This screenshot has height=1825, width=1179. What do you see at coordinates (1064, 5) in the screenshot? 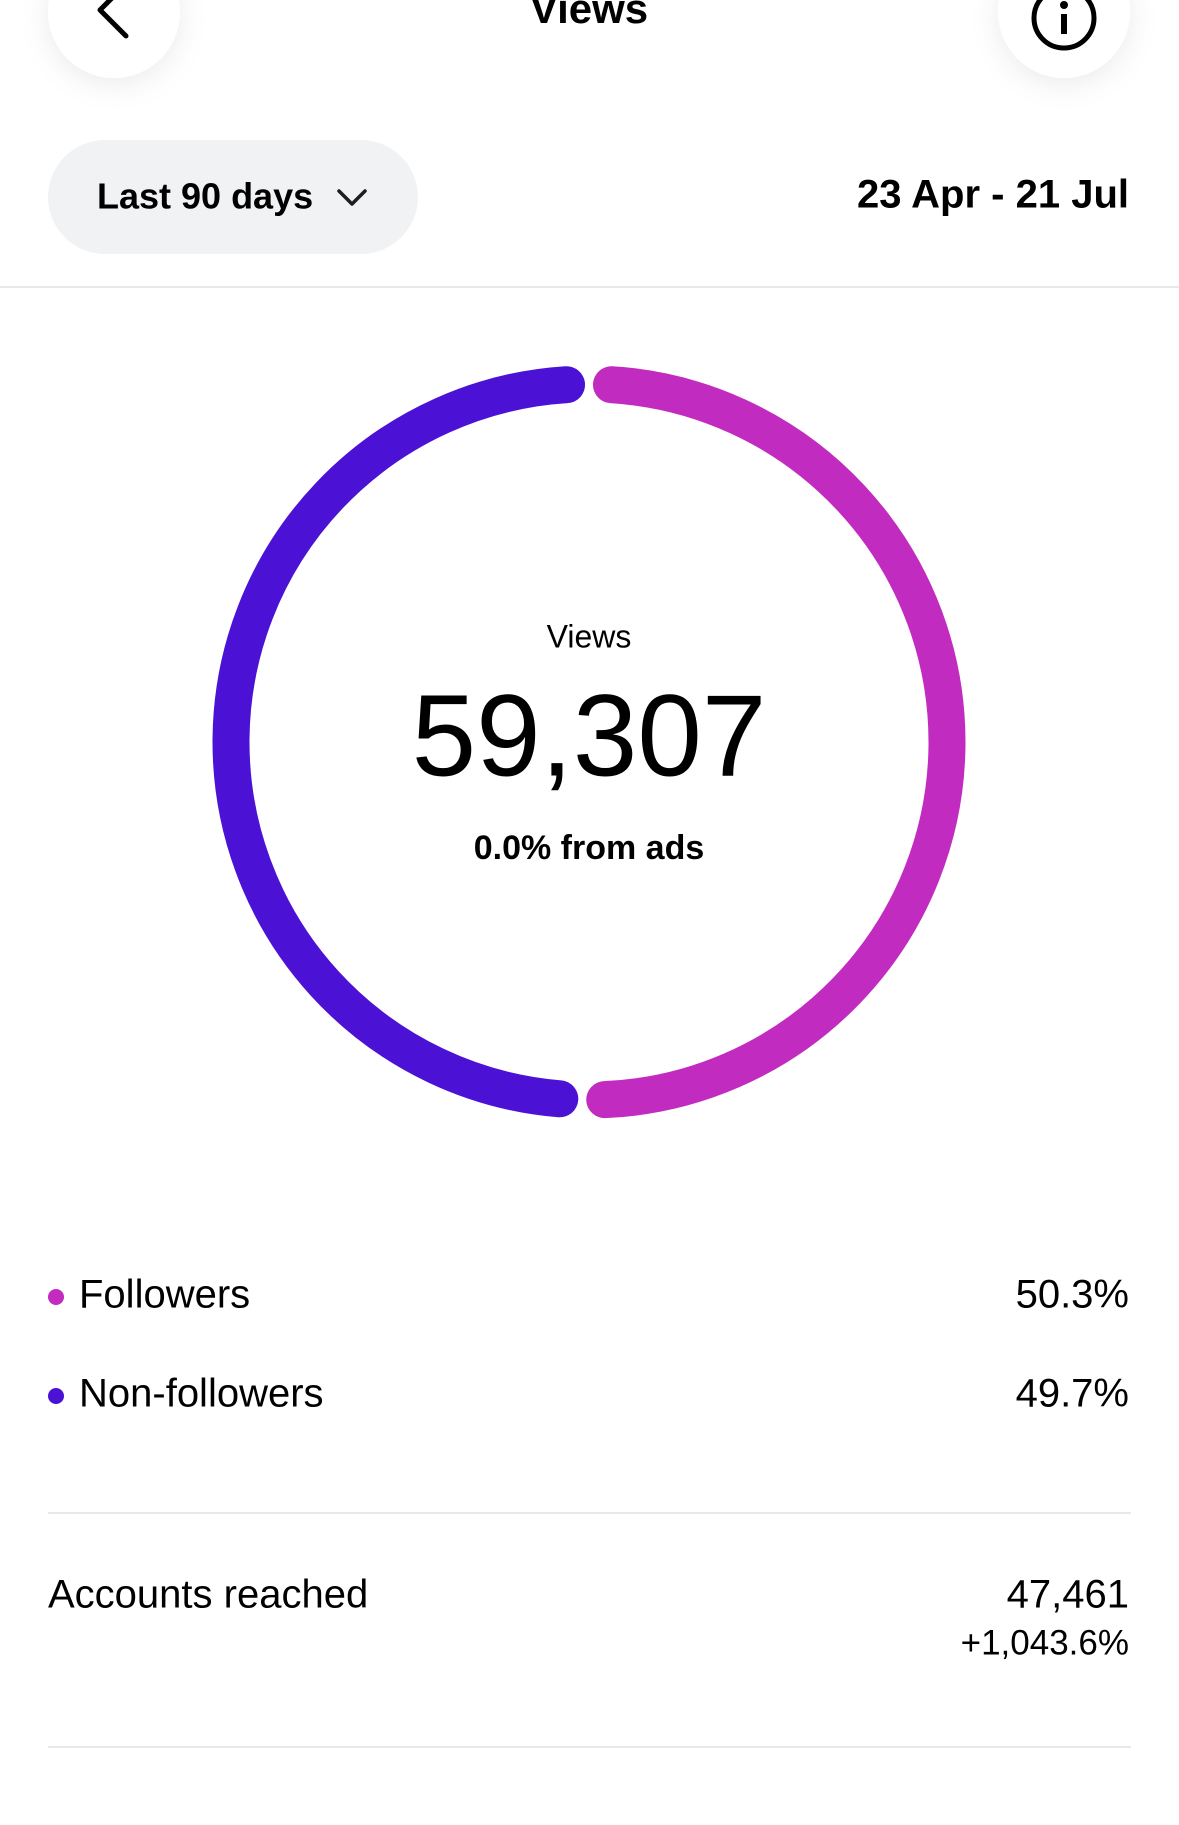
I see `info-dot` at bounding box center [1064, 5].